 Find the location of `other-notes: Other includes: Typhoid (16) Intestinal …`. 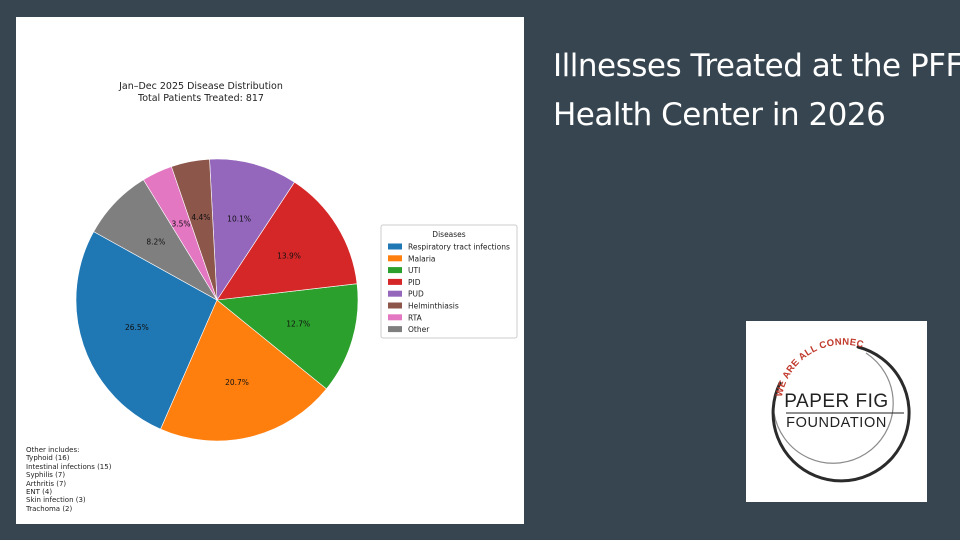

other-notes: Other includes: Typhoid (16) Intestinal … is located at coordinates (68, 479).